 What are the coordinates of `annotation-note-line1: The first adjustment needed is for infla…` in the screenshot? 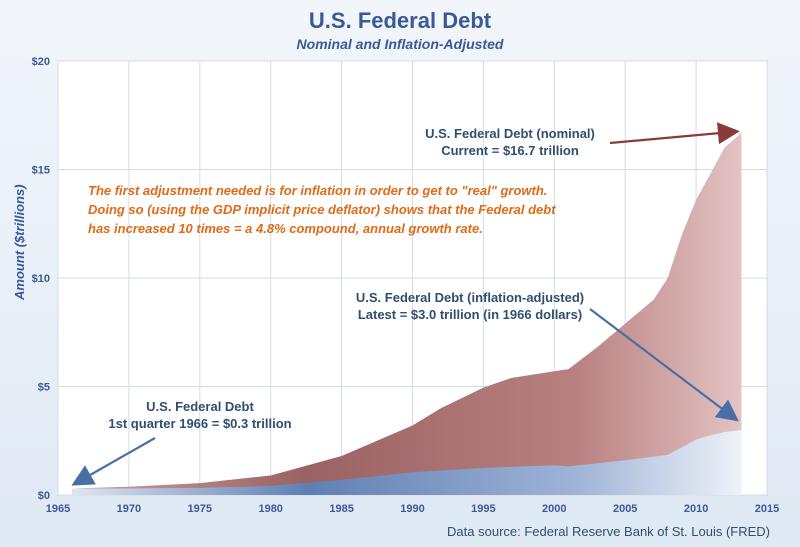 It's located at (318, 190).